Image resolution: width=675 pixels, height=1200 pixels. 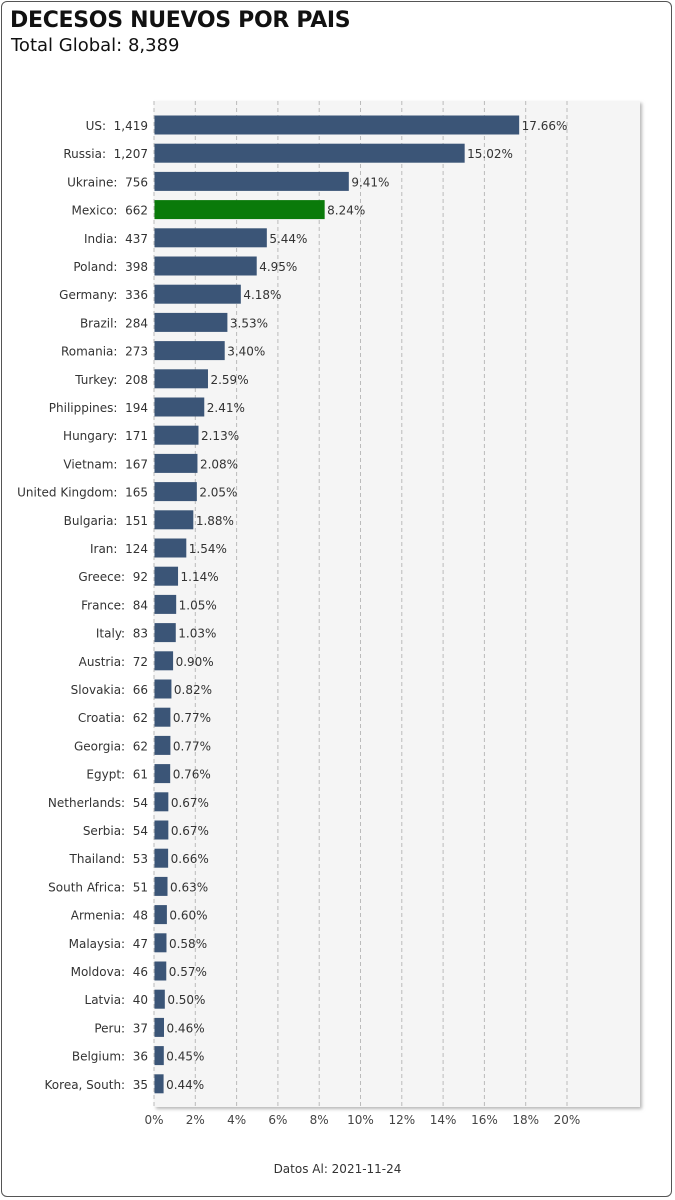 What do you see at coordinates (104, 352) in the screenshot?
I see `category-label: Romania: 273` at bounding box center [104, 352].